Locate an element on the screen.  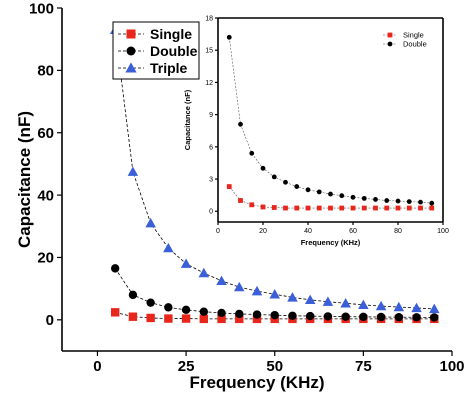
main-y-axis-title: Capacitance (nF) is located at coordinates (24, 179).